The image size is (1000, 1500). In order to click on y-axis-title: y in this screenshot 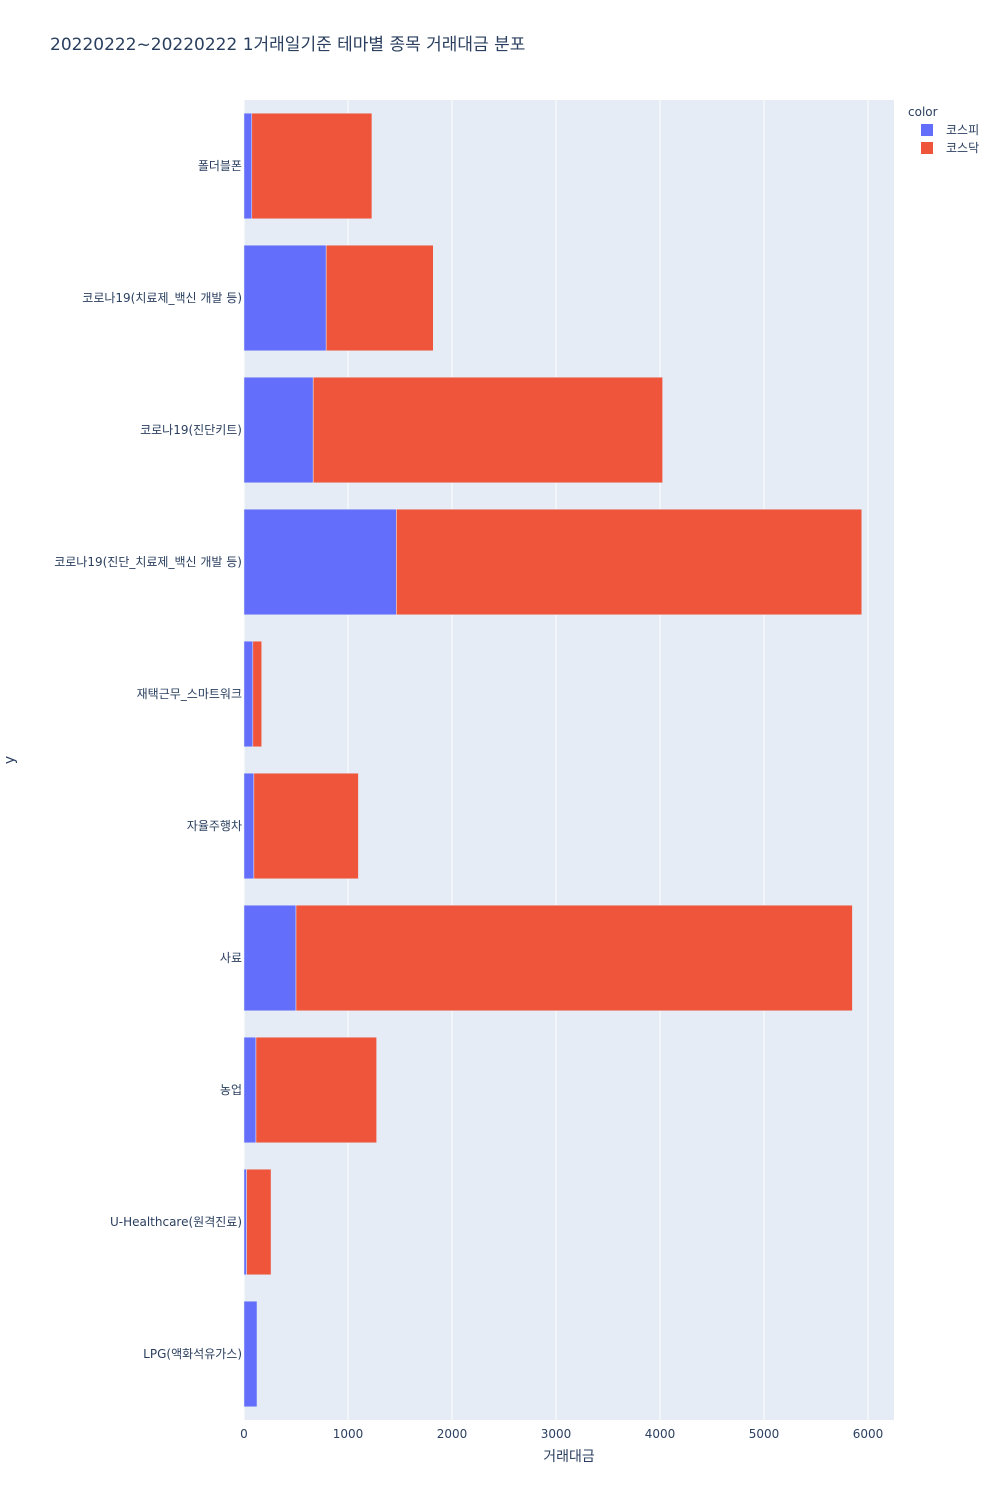, I will do `click(10, 760)`.